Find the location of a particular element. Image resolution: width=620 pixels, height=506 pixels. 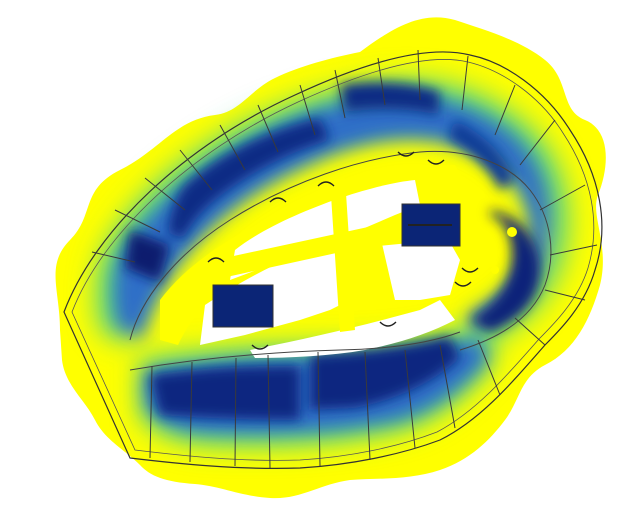

interior-yellow-cross is located at coordinates (348, 255).